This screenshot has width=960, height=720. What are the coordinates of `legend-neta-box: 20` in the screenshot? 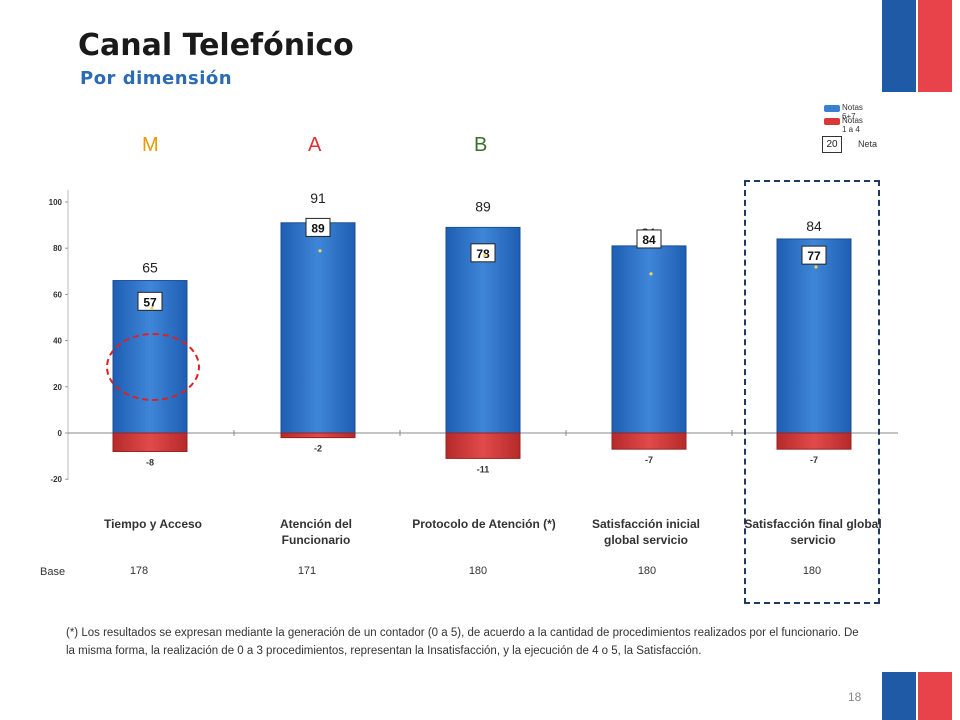 It's located at (832, 144).